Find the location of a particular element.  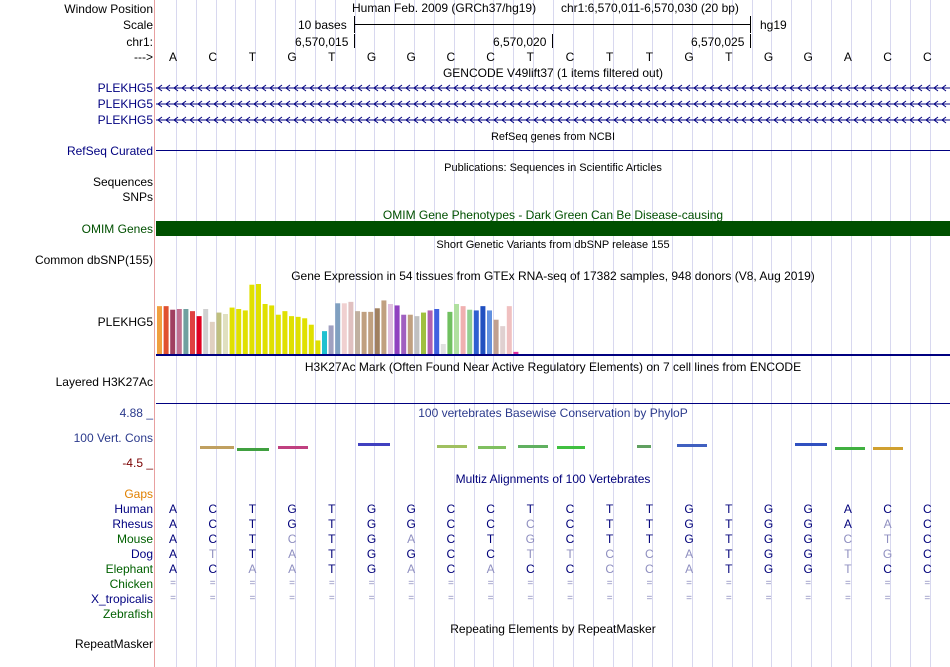

h3k27ac-label: Layered H3K27Ac is located at coordinates (104, 382).